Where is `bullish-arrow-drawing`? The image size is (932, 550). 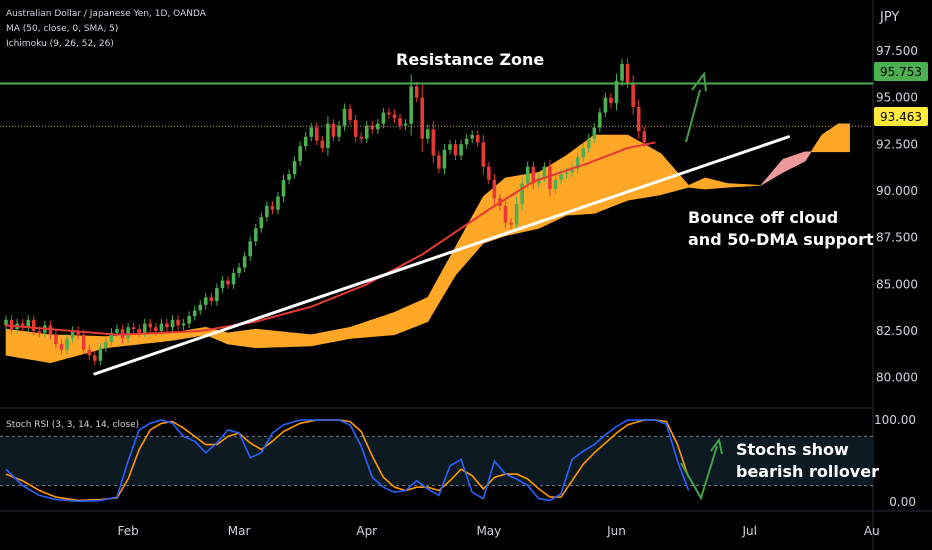
bullish-arrow-drawing is located at coordinates (696, 107).